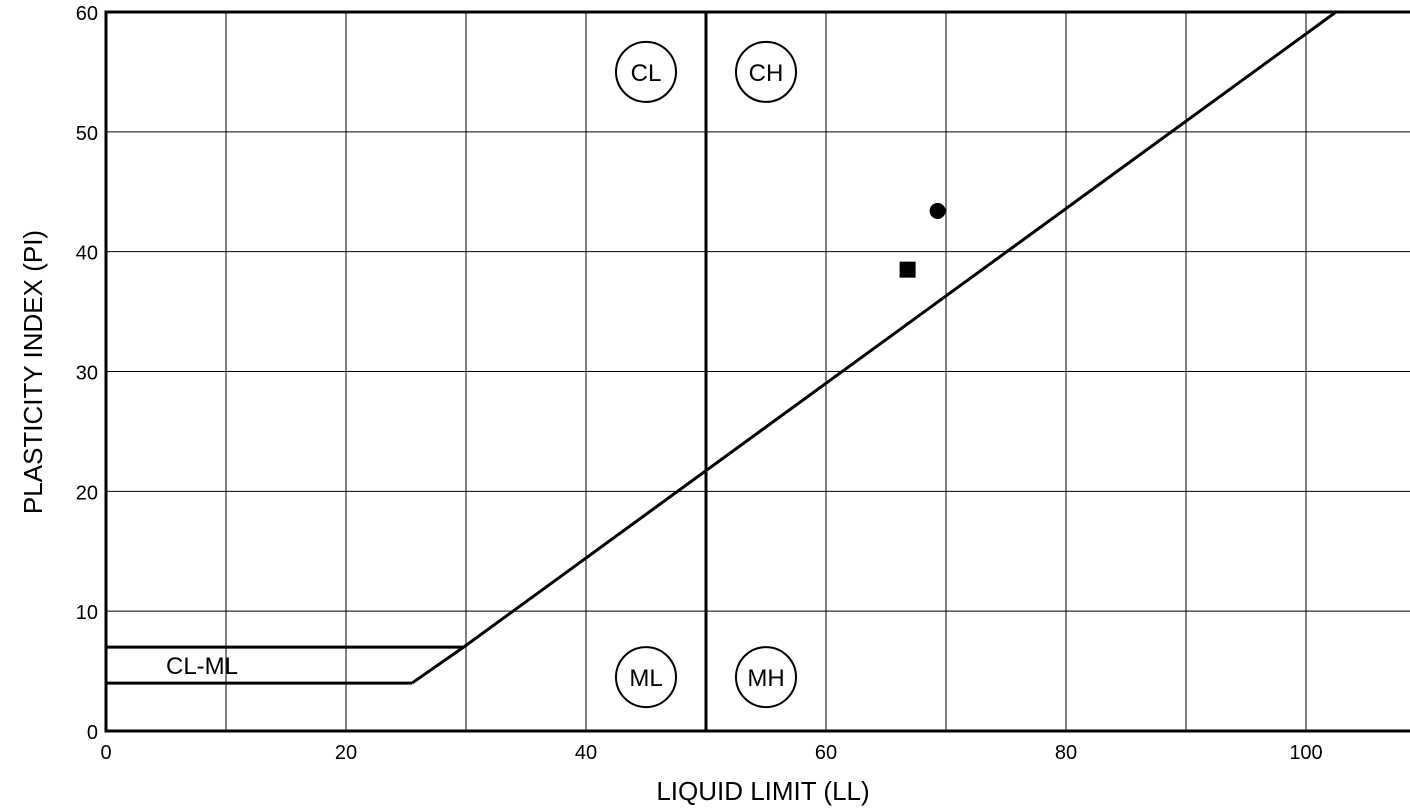 This screenshot has width=1410, height=809. What do you see at coordinates (937, 210) in the screenshot?
I see `data-point-circle` at bounding box center [937, 210].